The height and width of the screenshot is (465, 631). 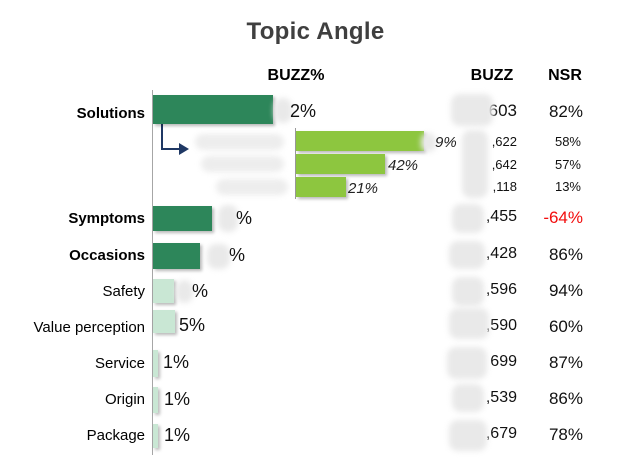 What do you see at coordinates (565, 75) in the screenshot?
I see `column-header-nsr: NSR` at bounding box center [565, 75].